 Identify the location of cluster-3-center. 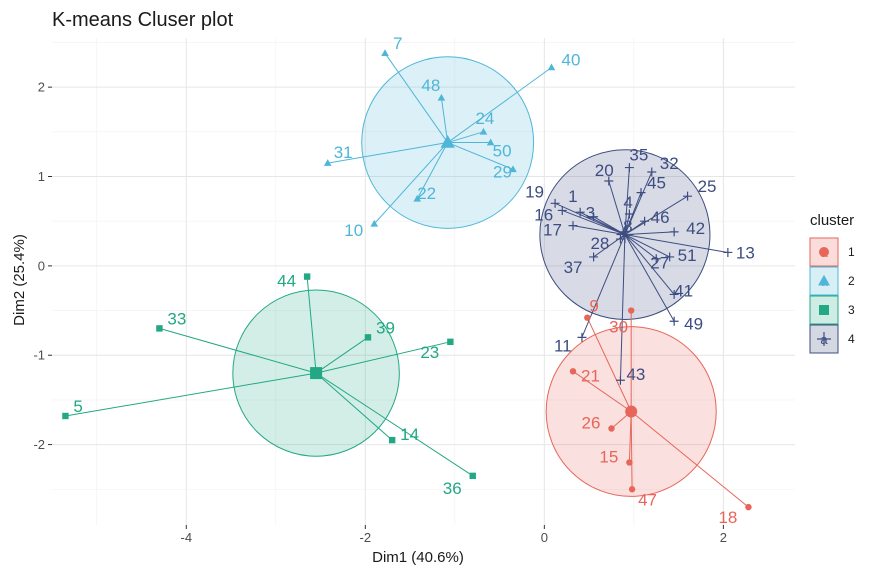
(316, 373).